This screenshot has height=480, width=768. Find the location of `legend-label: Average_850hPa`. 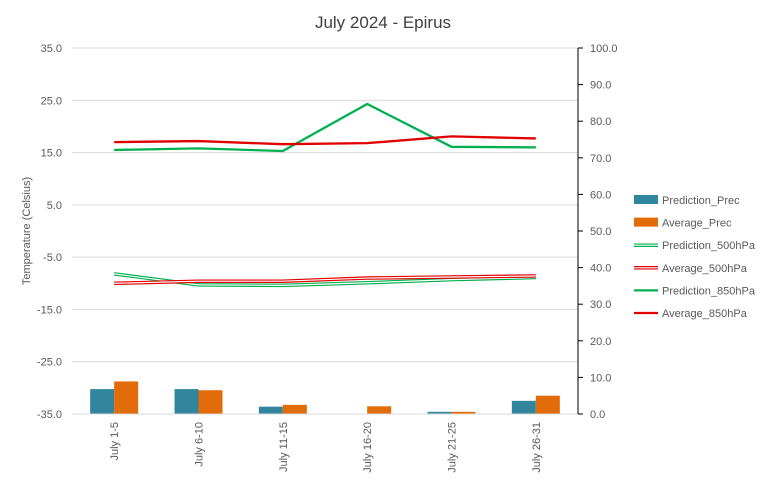

legend-label: Average_850hPa is located at coordinates (705, 314).